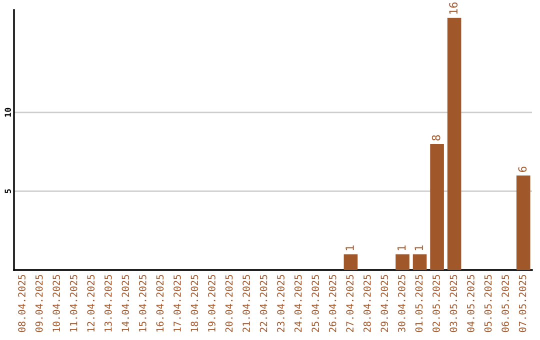 The width and height of the screenshot is (540, 340). What do you see at coordinates (39, 303) in the screenshot?
I see `x-tick-label: 09.04.2025` at bounding box center [39, 303].